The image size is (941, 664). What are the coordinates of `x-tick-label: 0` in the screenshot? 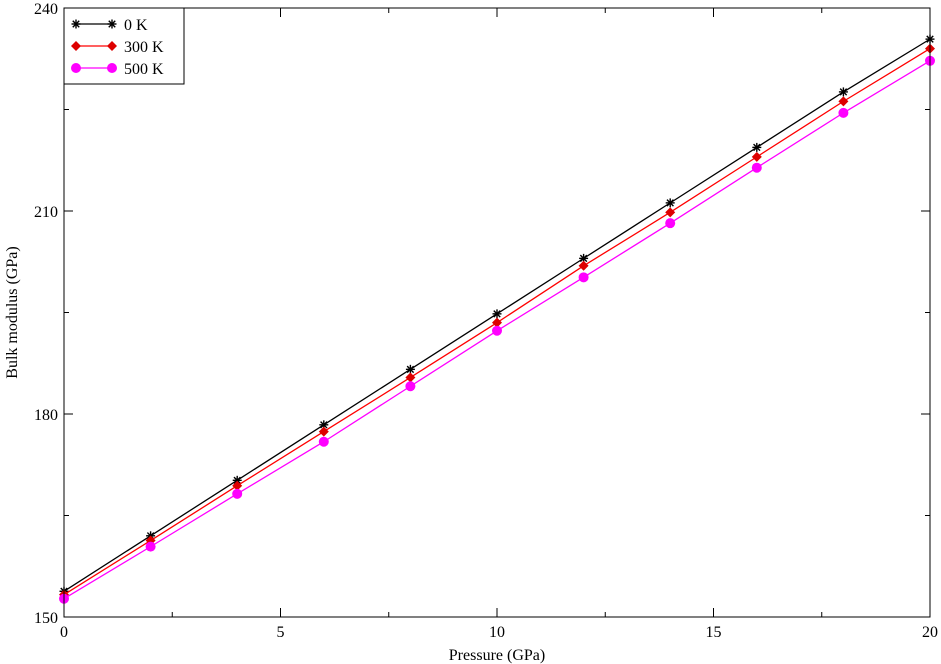 It's located at (64, 632).